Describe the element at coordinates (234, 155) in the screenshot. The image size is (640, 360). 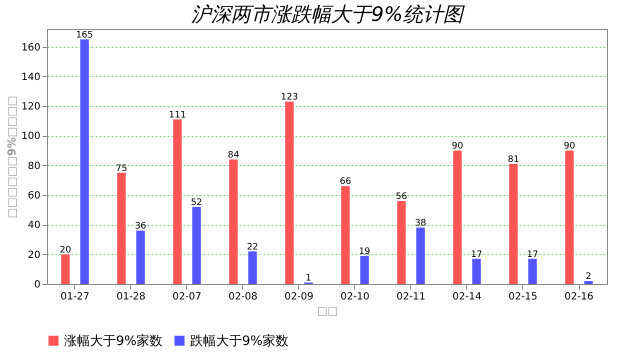
I see `data-label: 84` at that location.